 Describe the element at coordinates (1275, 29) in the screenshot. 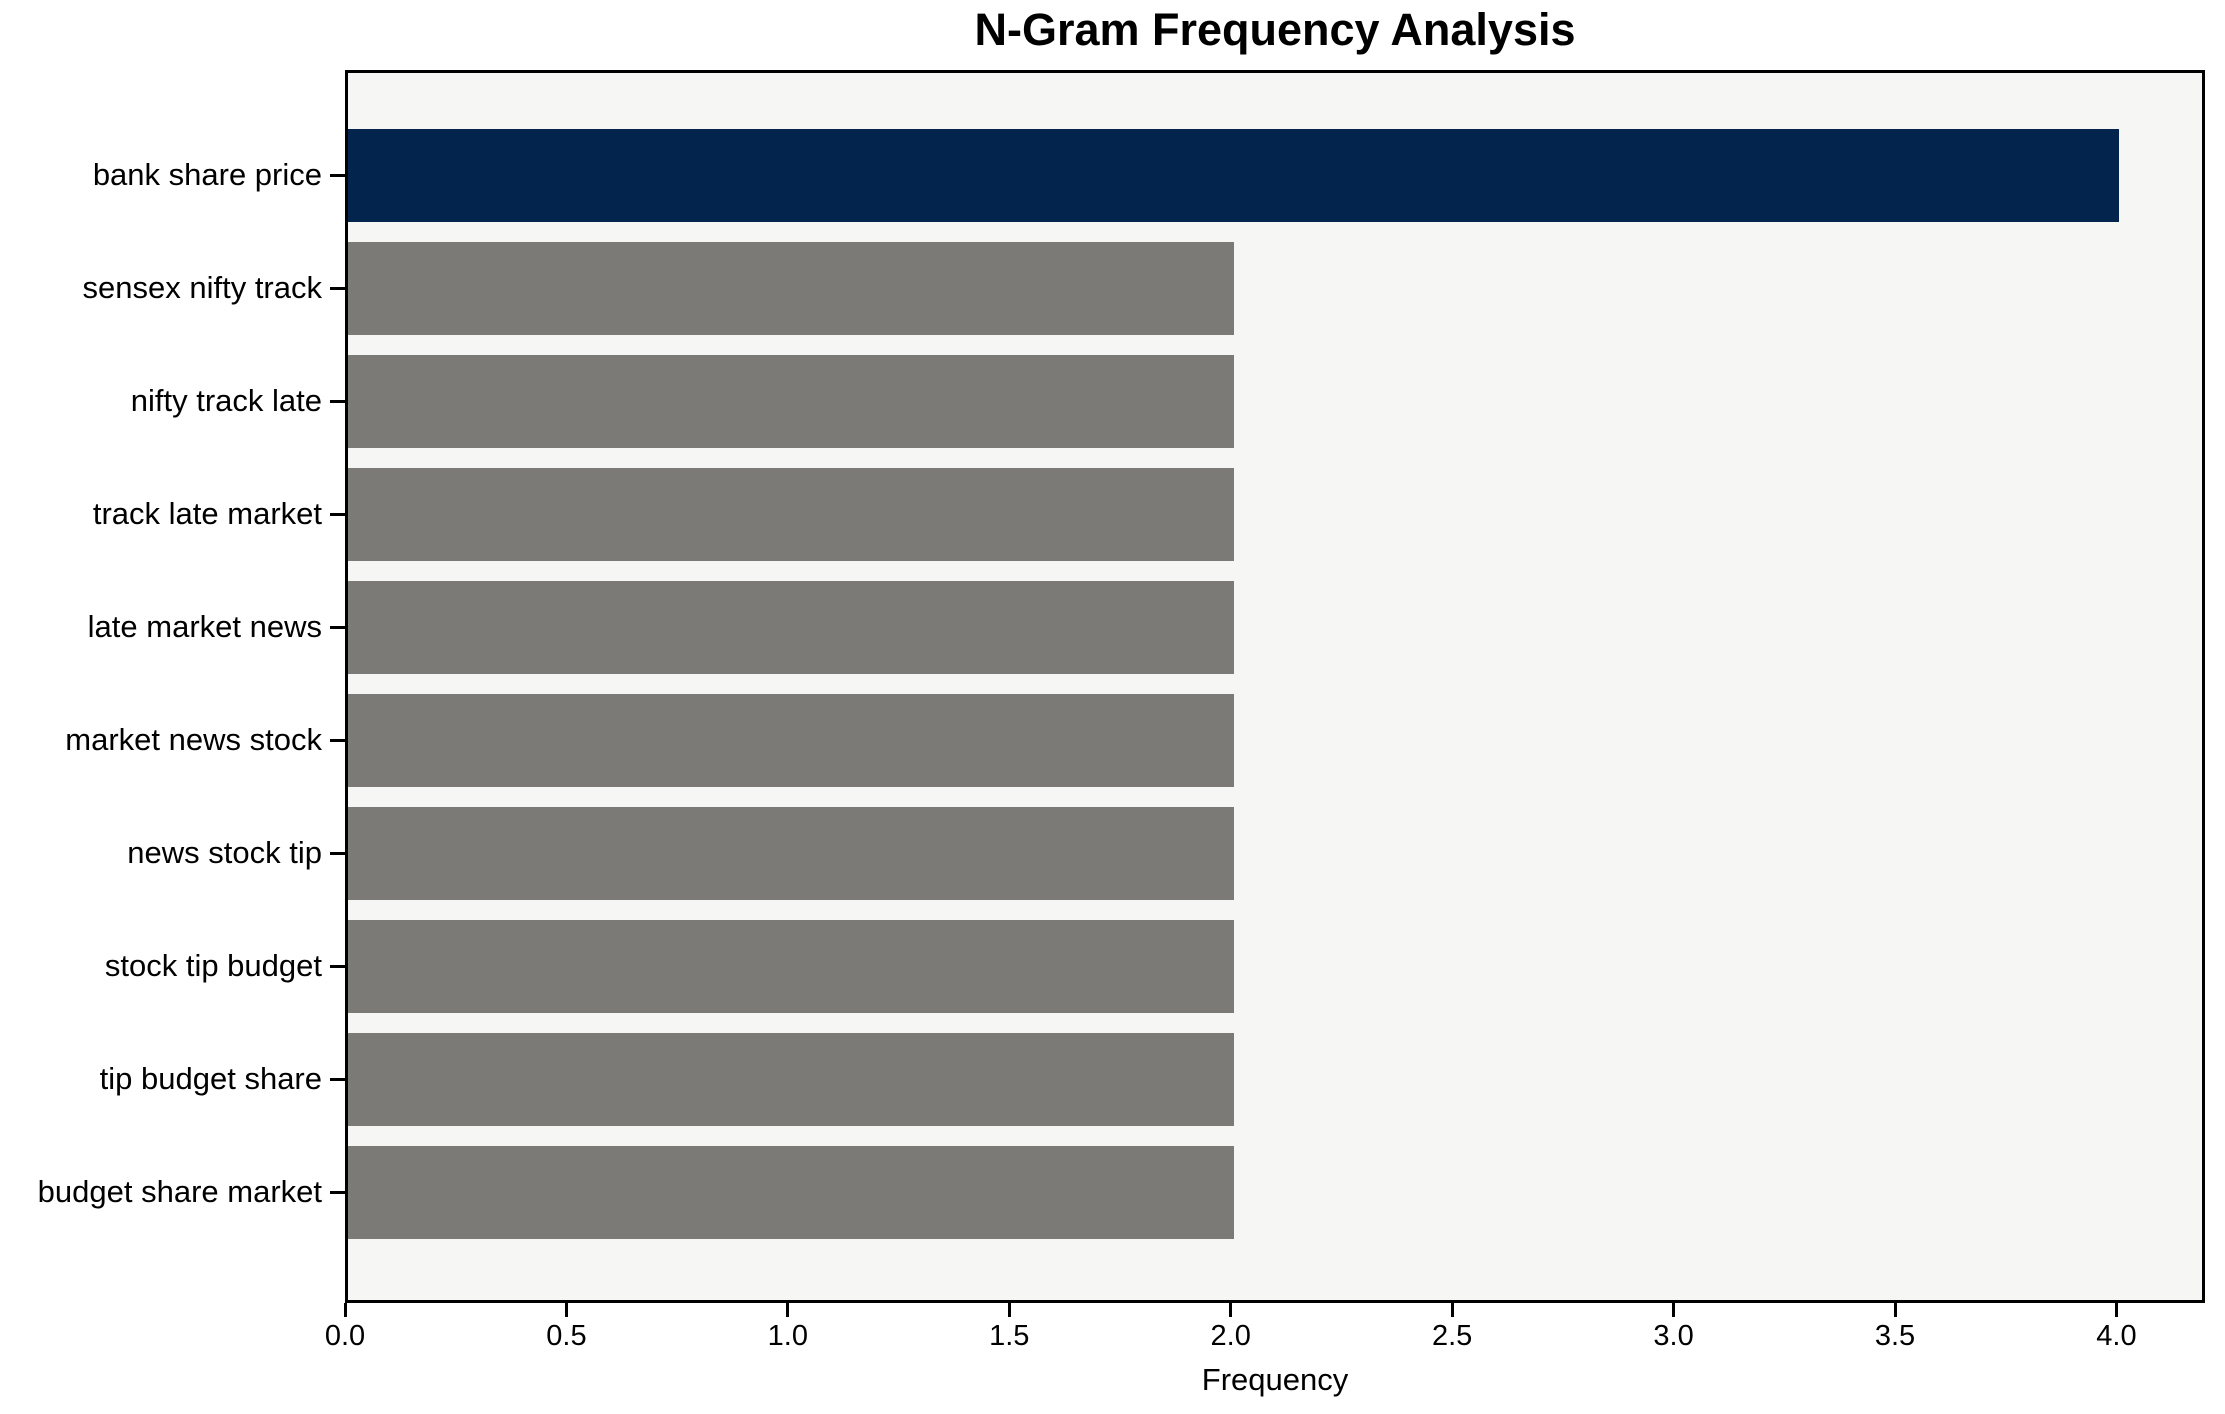

I see `chart-title: N-Gram Frequency Analysis` at that location.